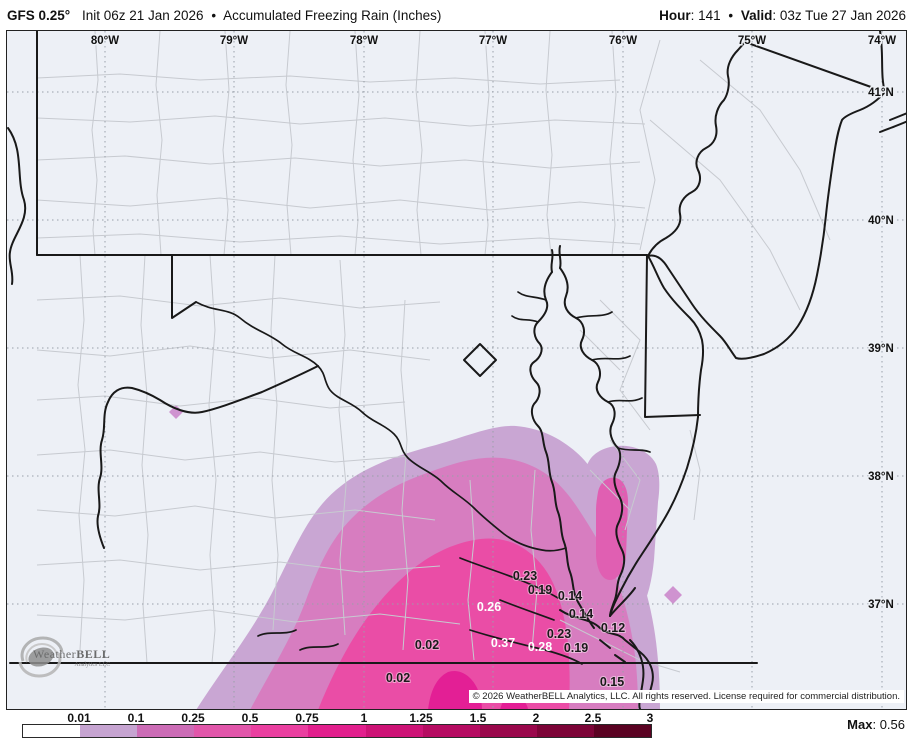  What do you see at coordinates (860, 724) in the screenshot?
I see `max-label: Max` at bounding box center [860, 724].